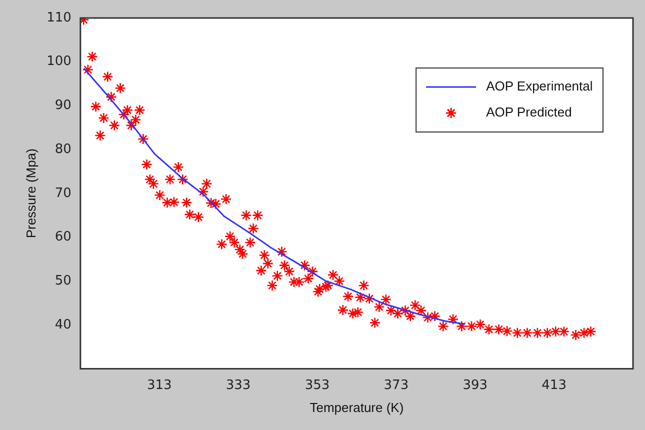 The width and height of the screenshot is (645, 430). I want to click on x-tick-label: 353, so click(317, 385).